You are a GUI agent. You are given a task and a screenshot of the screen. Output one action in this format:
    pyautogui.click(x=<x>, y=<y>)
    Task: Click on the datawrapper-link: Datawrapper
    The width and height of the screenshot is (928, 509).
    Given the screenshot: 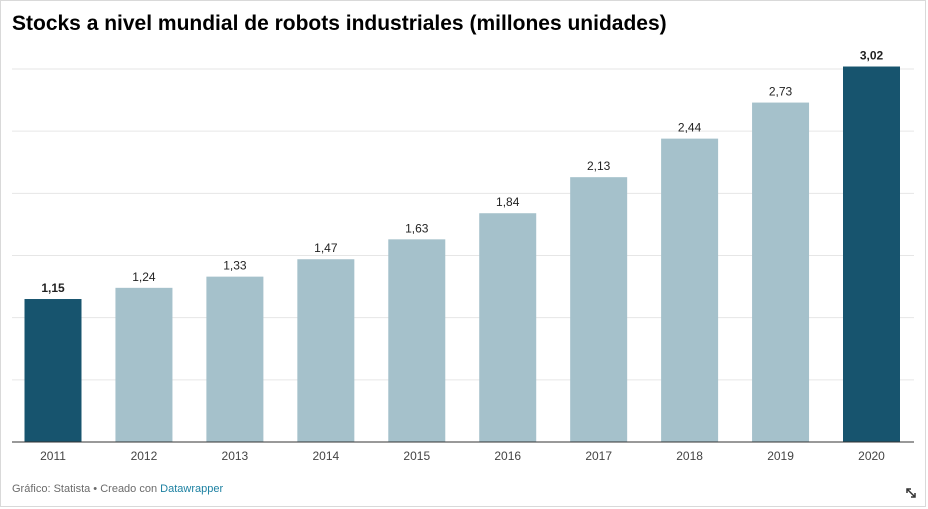 What is the action you would take?
    pyautogui.click(x=192, y=489)
    